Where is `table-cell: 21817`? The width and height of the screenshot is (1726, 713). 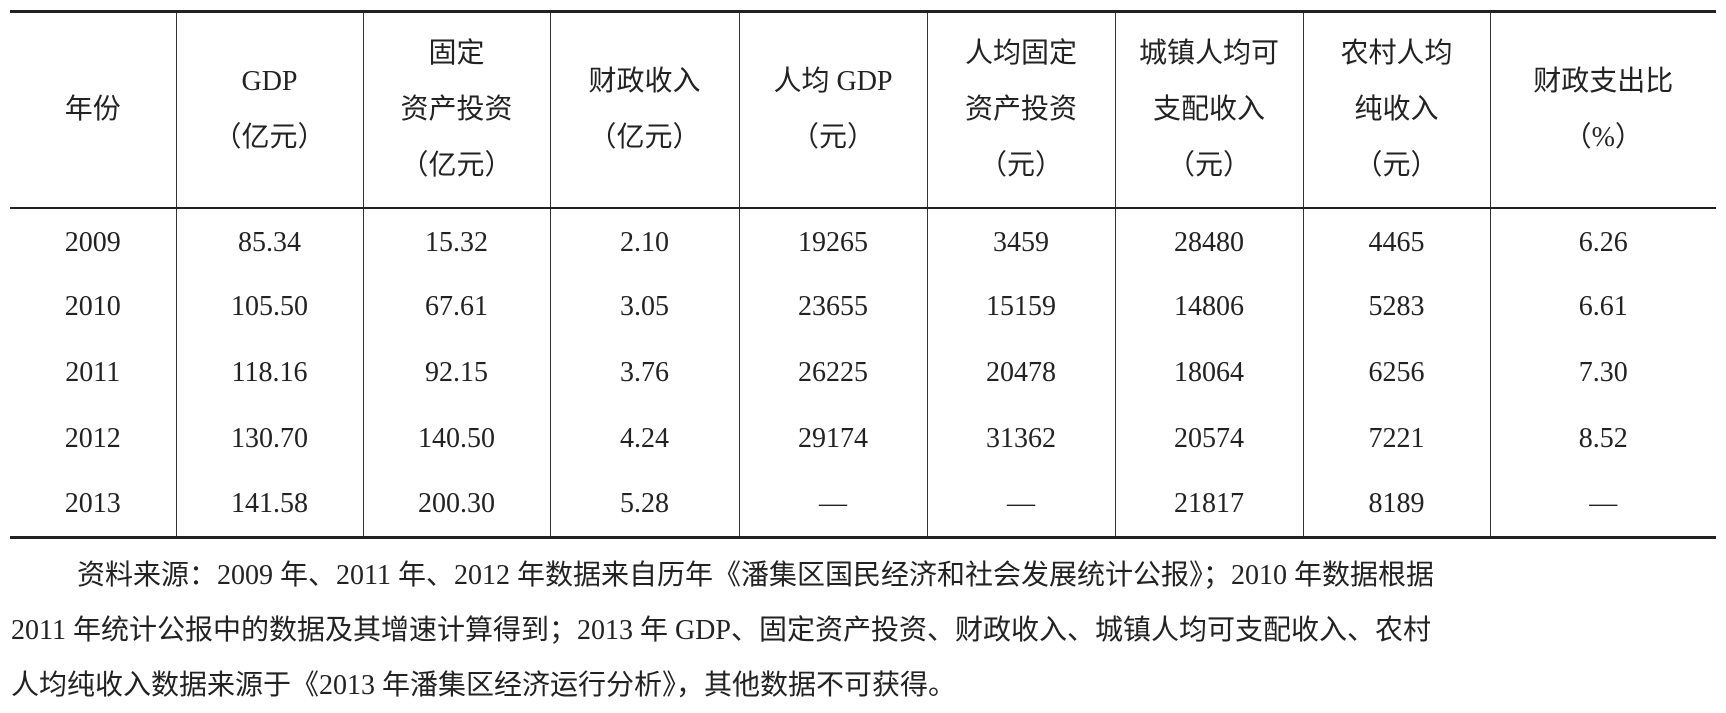
table-cell: 21817 is located at coordinates (1208, 505).